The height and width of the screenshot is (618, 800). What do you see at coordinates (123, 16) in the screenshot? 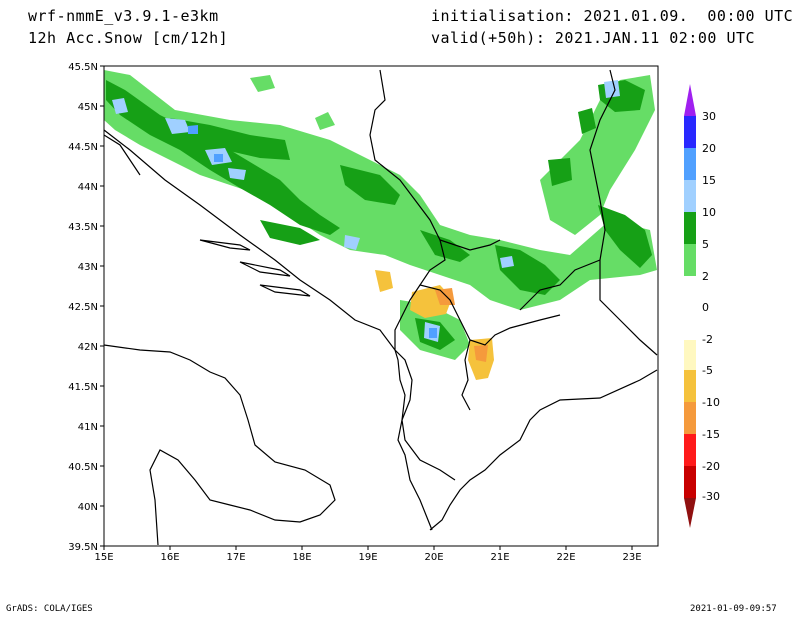
I see `model-title: wrf-nmmE_v3.9.1-e3km` at bounding box center [123, 16].